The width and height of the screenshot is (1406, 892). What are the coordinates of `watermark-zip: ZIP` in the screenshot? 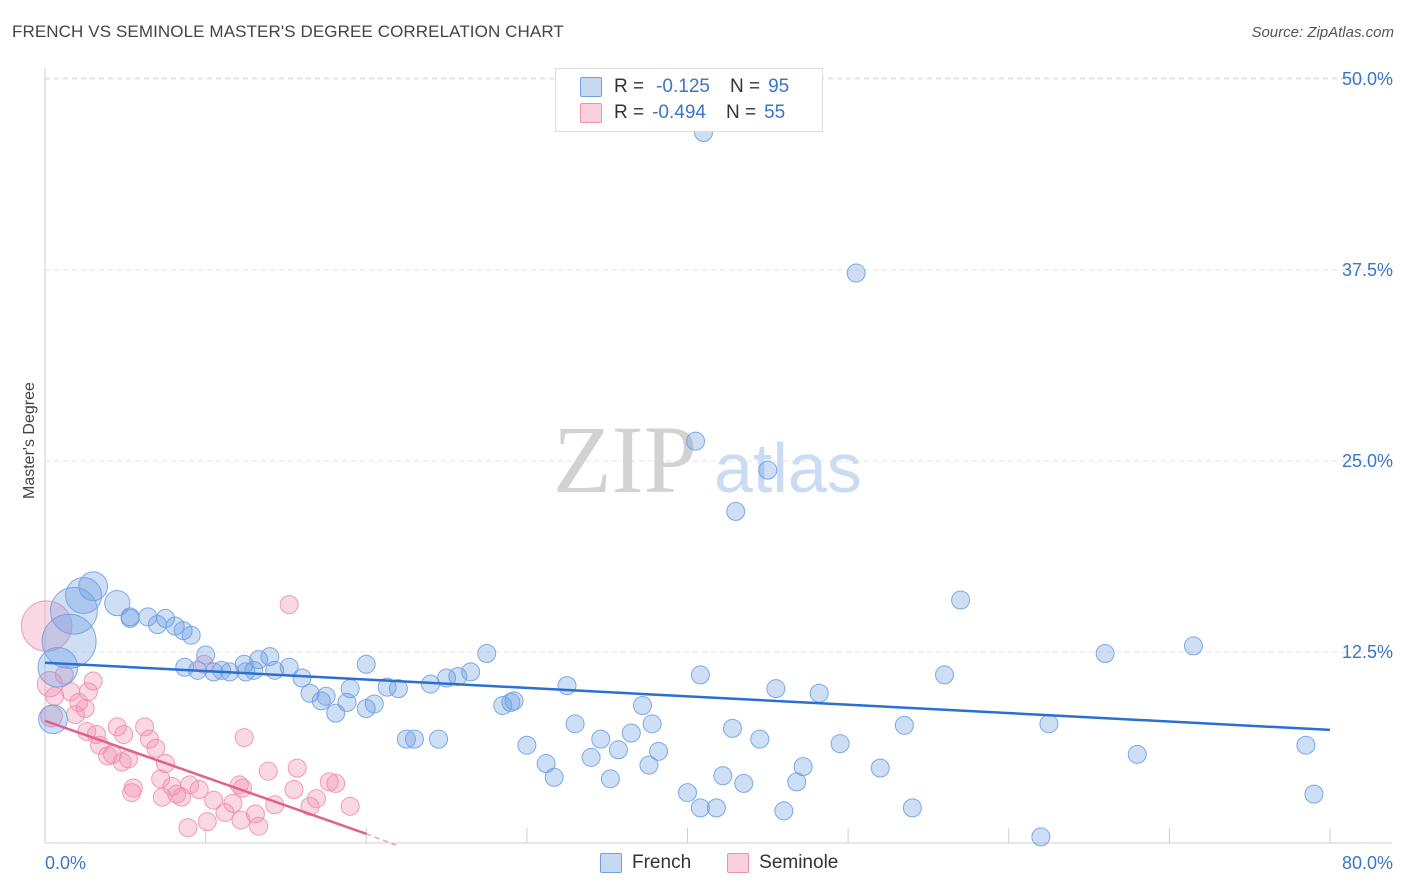 It's located at (625, 459).